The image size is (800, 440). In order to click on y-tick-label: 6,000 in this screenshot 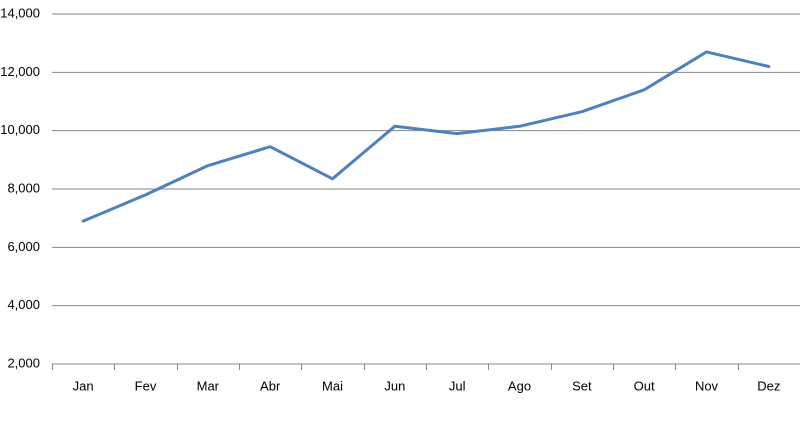, I will do `click(23, 246)`.